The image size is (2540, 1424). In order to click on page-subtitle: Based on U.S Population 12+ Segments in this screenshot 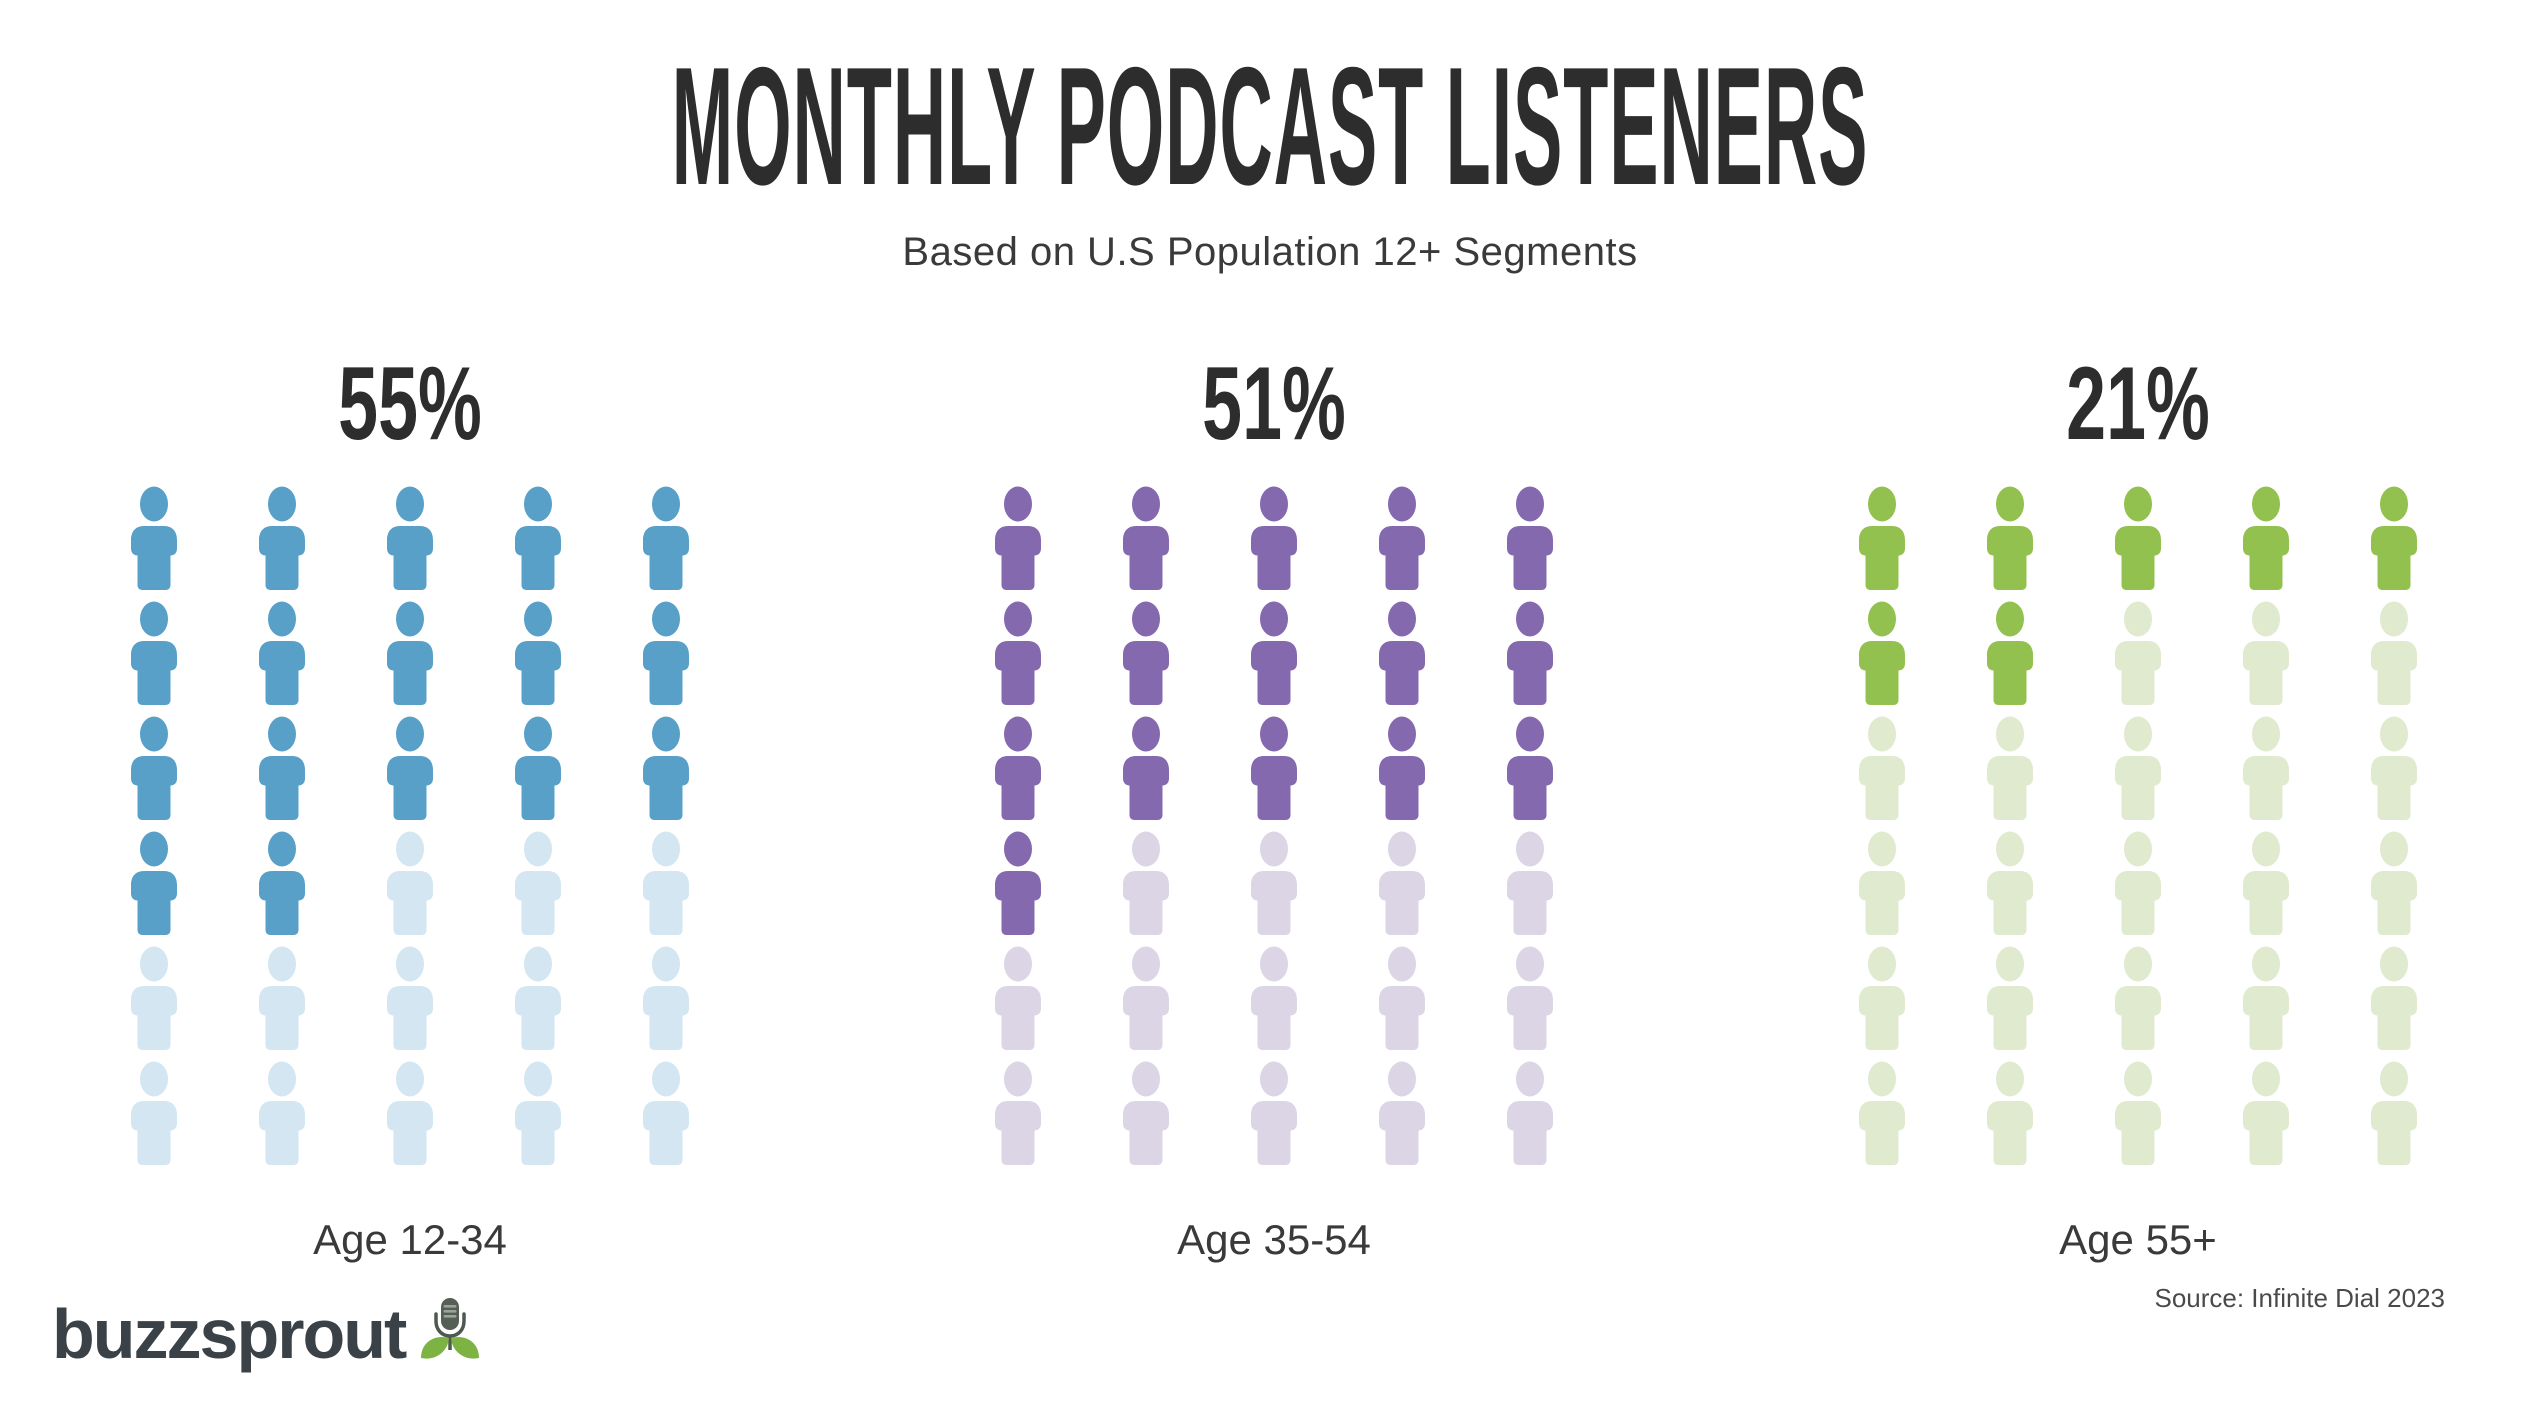, I will do `click(1270, 251)`.